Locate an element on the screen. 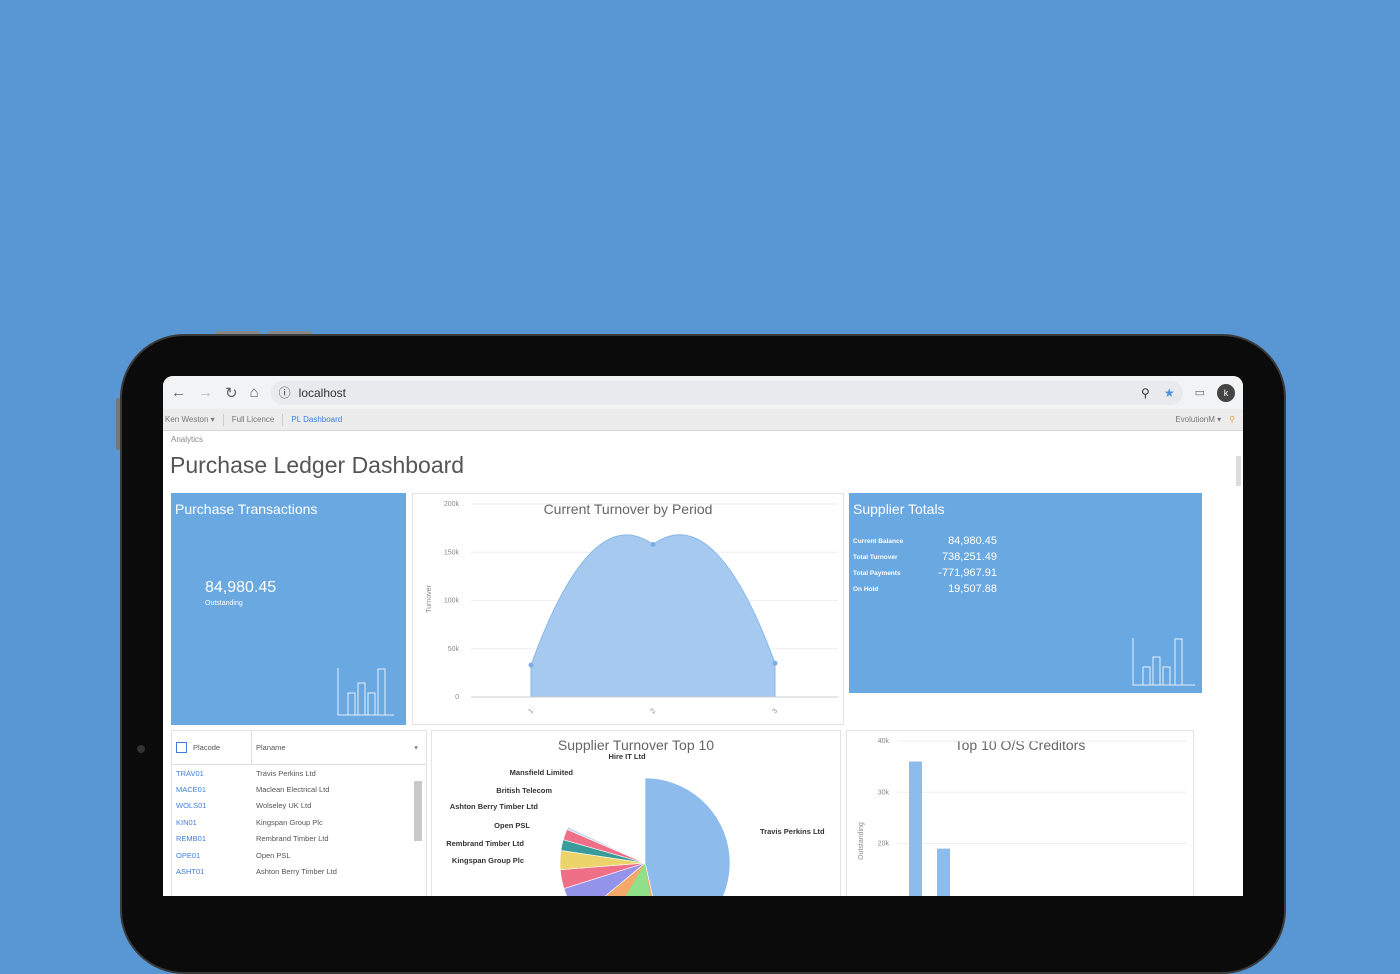  supplier-total-row: On Hold 19,507.88 is located at coordinates (925, 589).